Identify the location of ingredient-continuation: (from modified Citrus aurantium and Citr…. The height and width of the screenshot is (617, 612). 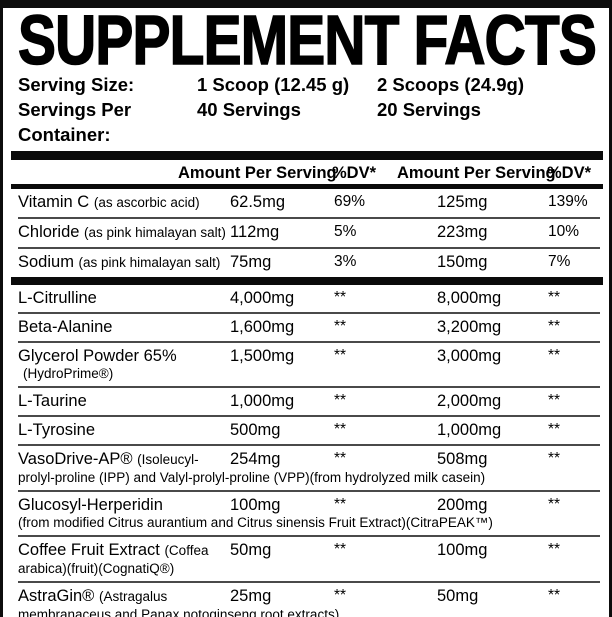
(255, 522).